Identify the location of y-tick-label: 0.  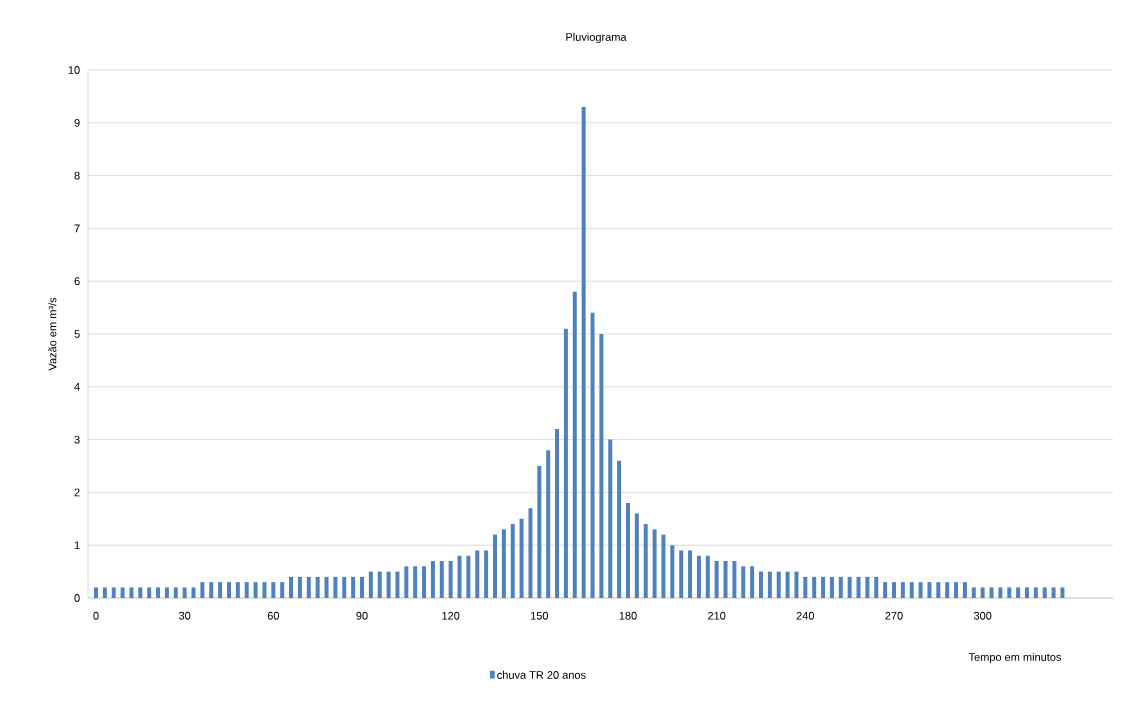
(77, 598).